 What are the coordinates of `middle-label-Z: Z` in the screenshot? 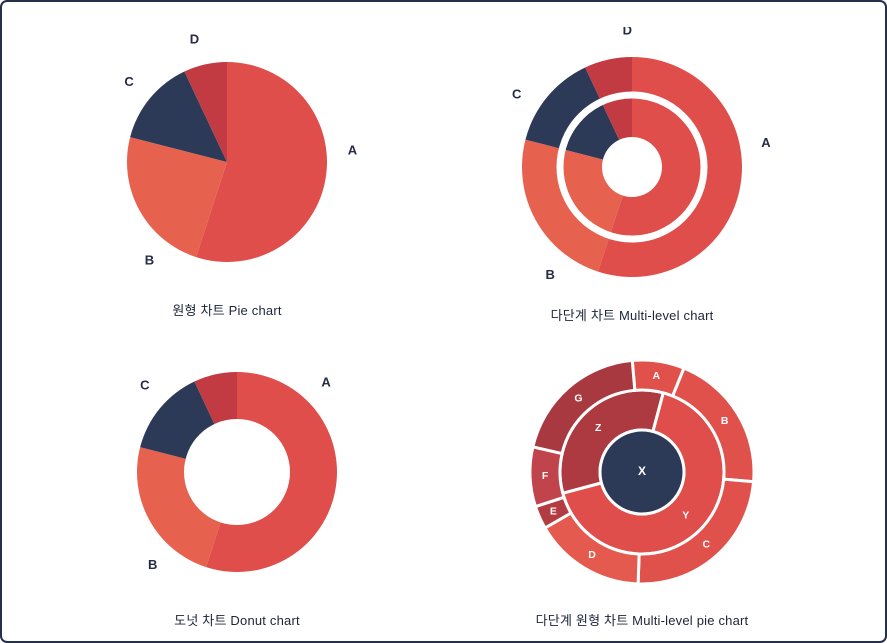 It's located at (598, 428).